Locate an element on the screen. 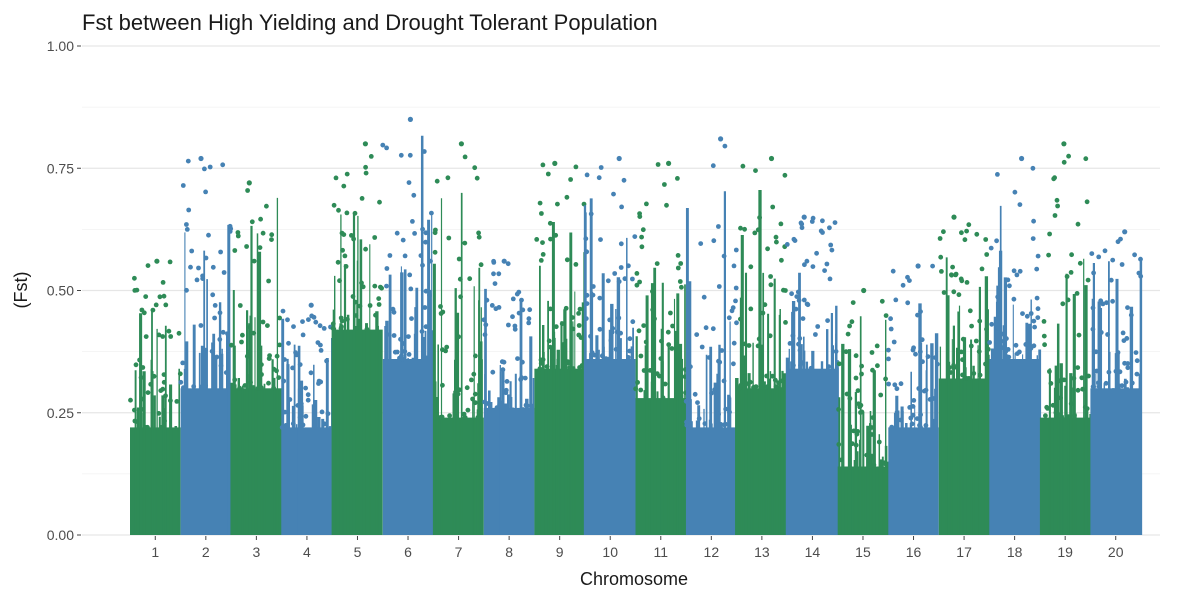  chromosome-8-point is located at coordinates (507, 381).